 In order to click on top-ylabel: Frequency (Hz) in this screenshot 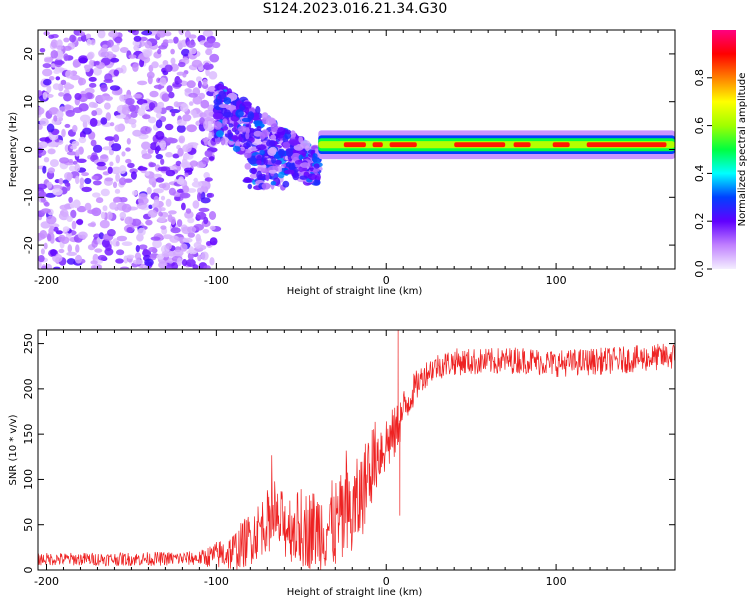, I will do `click(13, 150)`.